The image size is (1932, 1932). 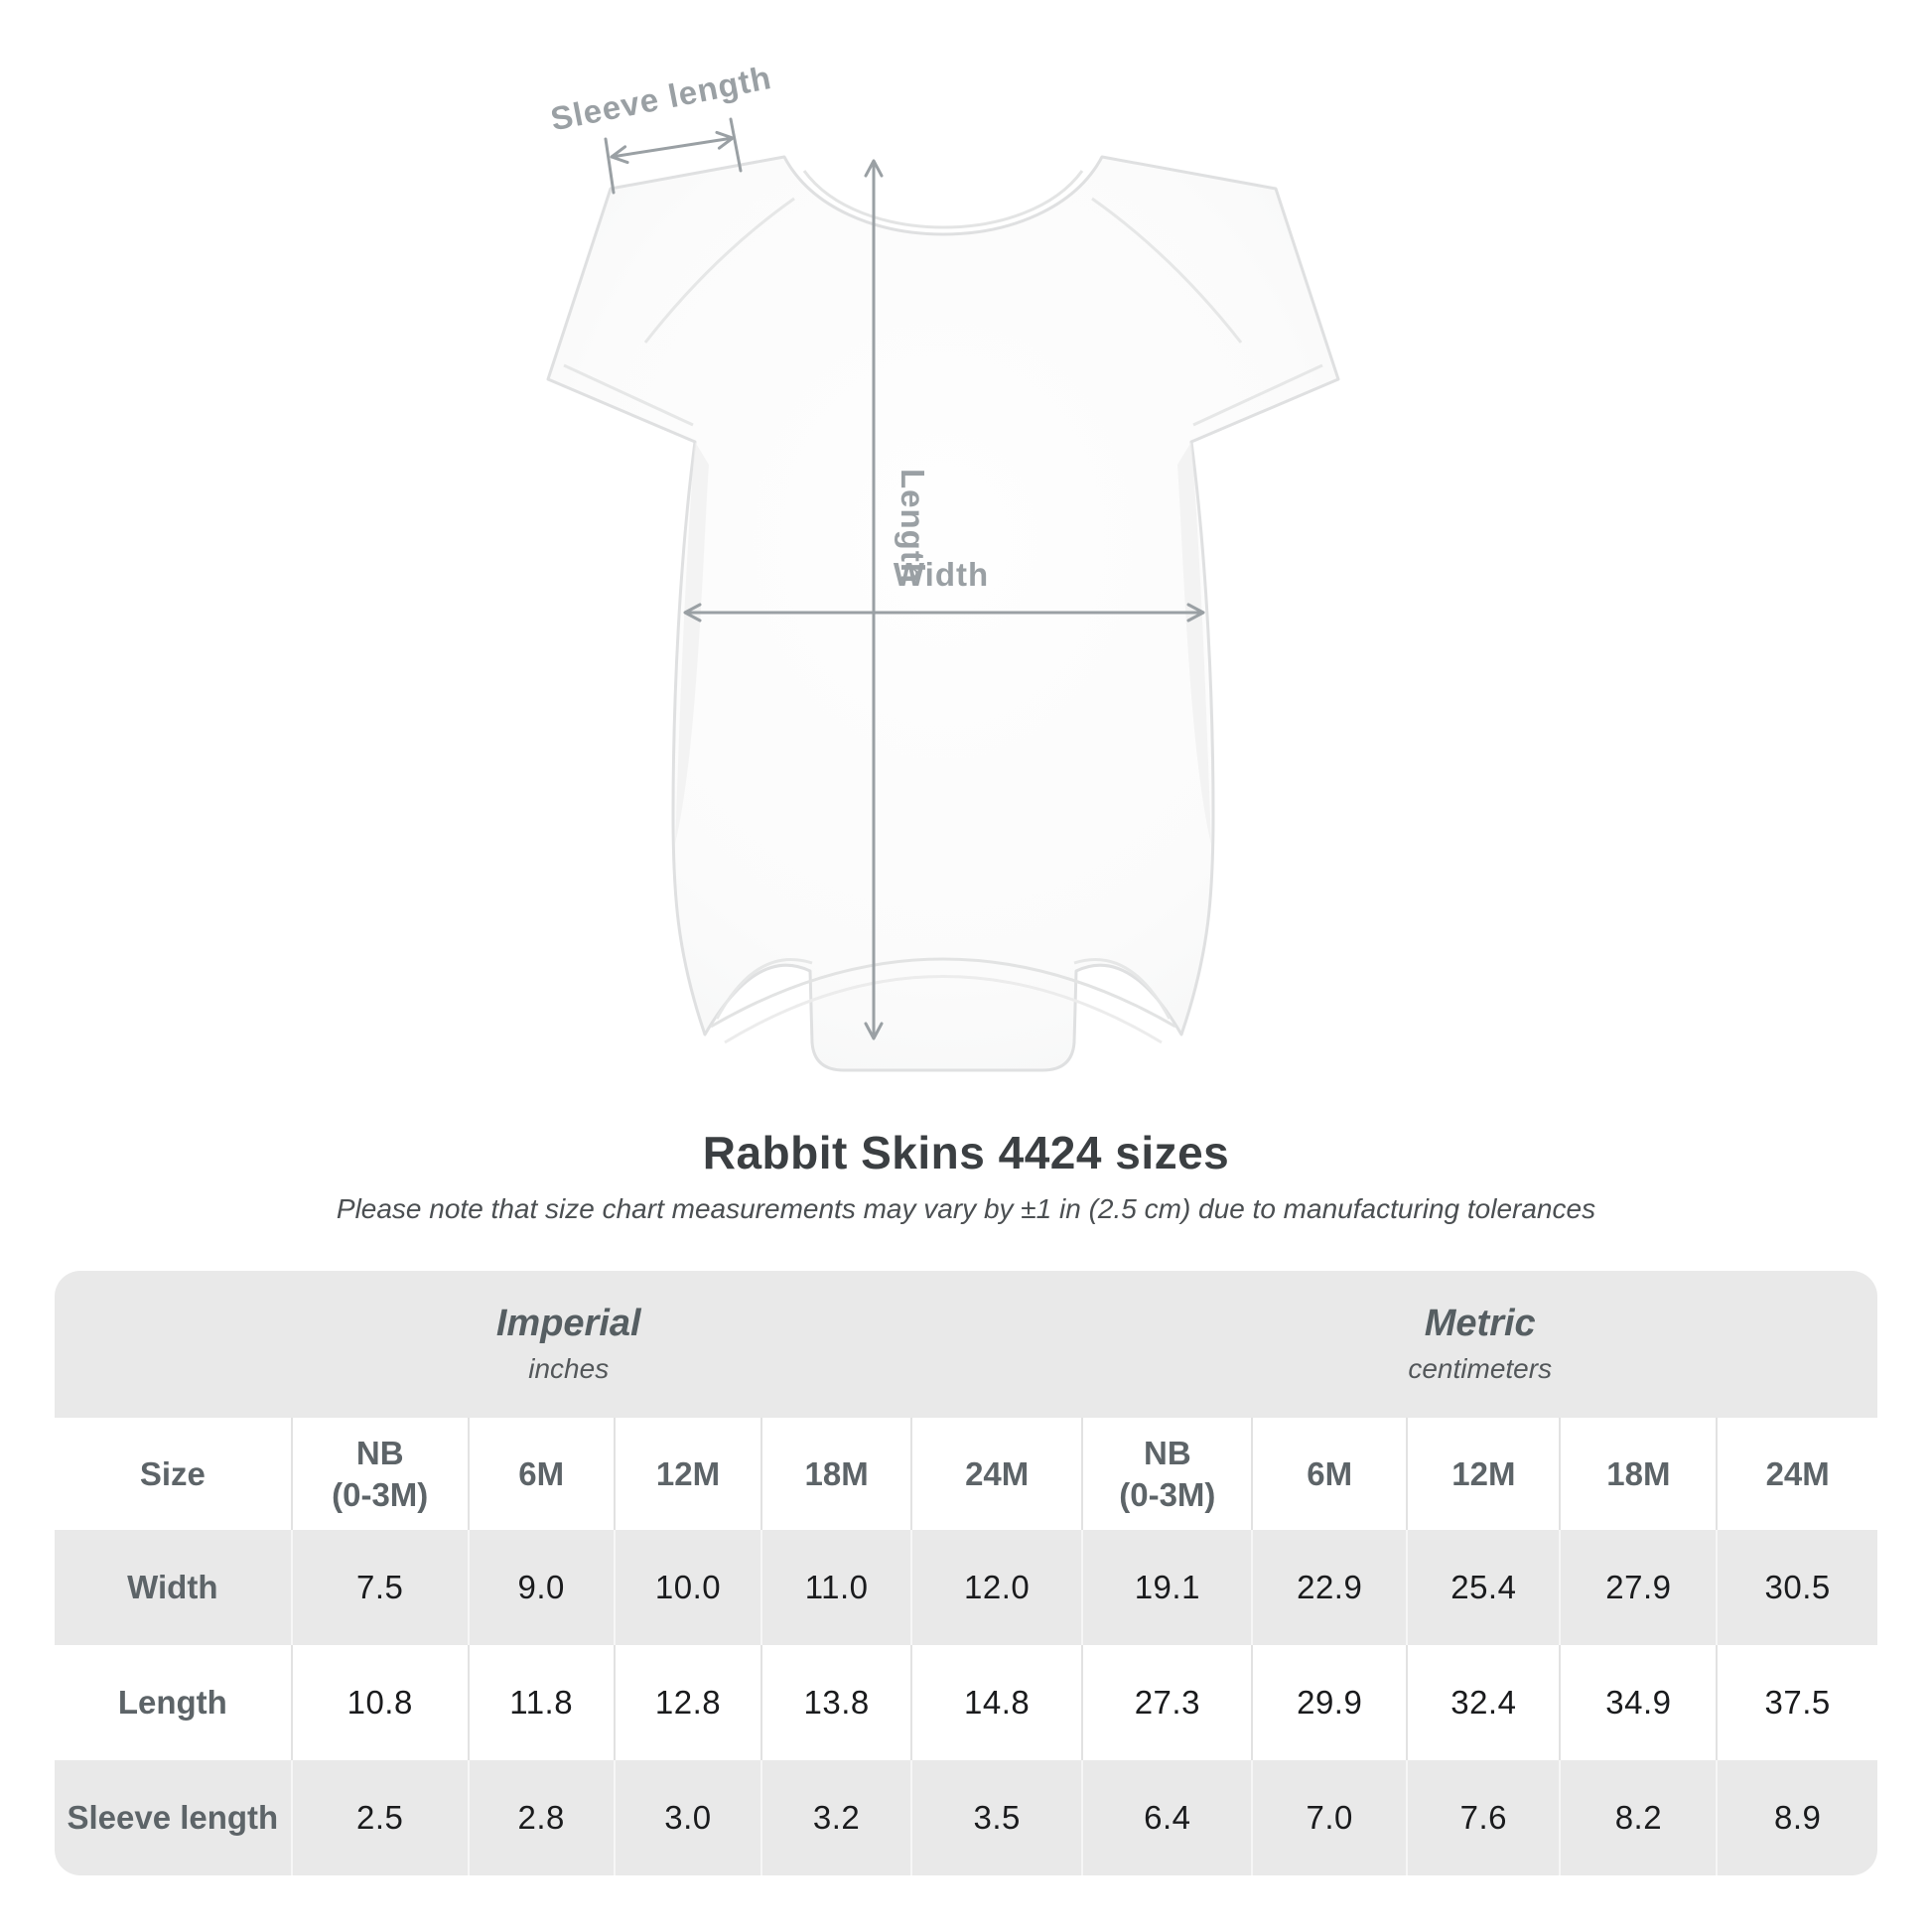 I want to click on sleeve-18m-in: 3.2, so click(x=836, y=1818).